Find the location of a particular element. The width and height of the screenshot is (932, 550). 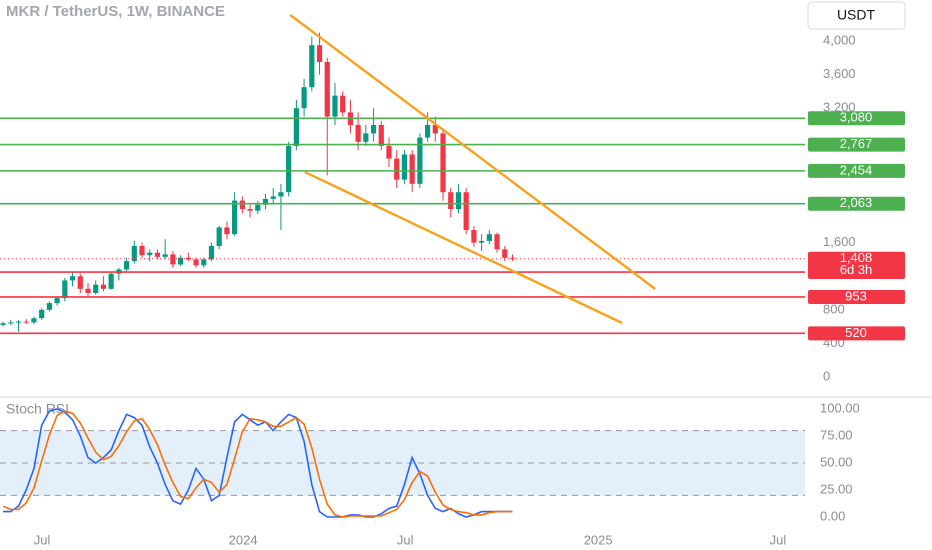

y-tick-label: 4,000 is located at coordinates (839, 39).